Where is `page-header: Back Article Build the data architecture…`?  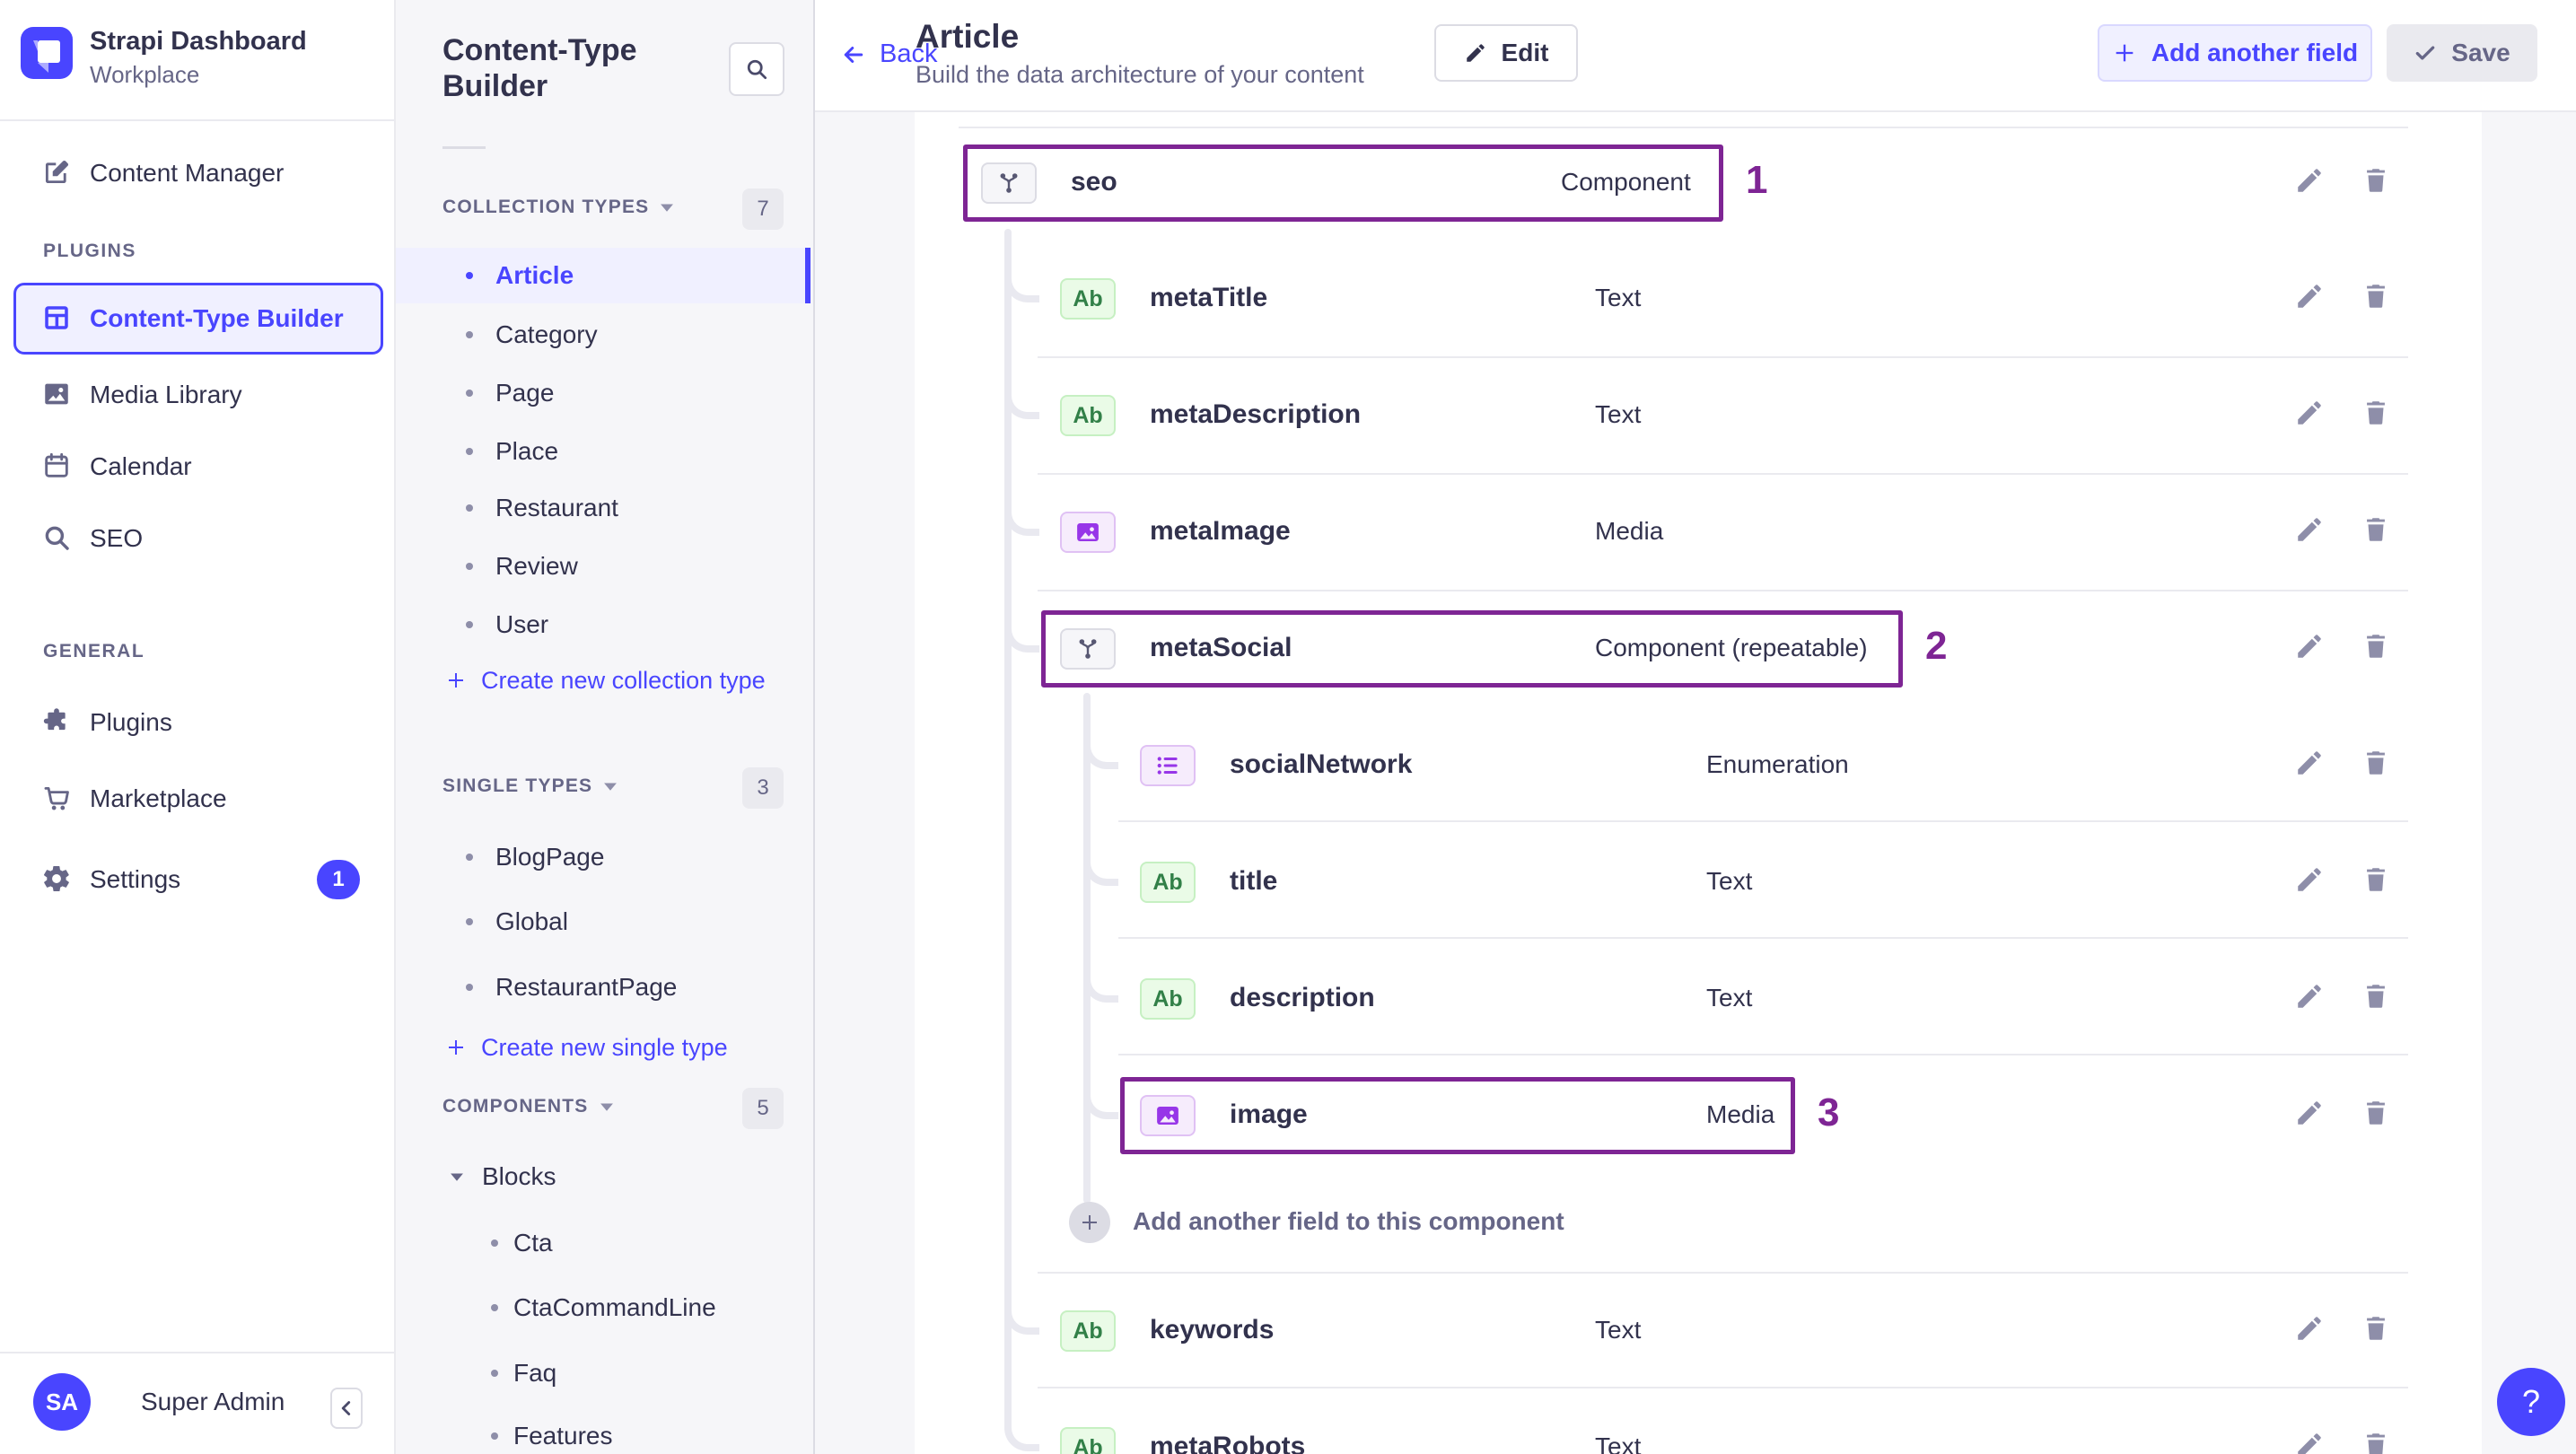
page-header: Back Article Build the data architecture… is located at coordinates (1695, 56).